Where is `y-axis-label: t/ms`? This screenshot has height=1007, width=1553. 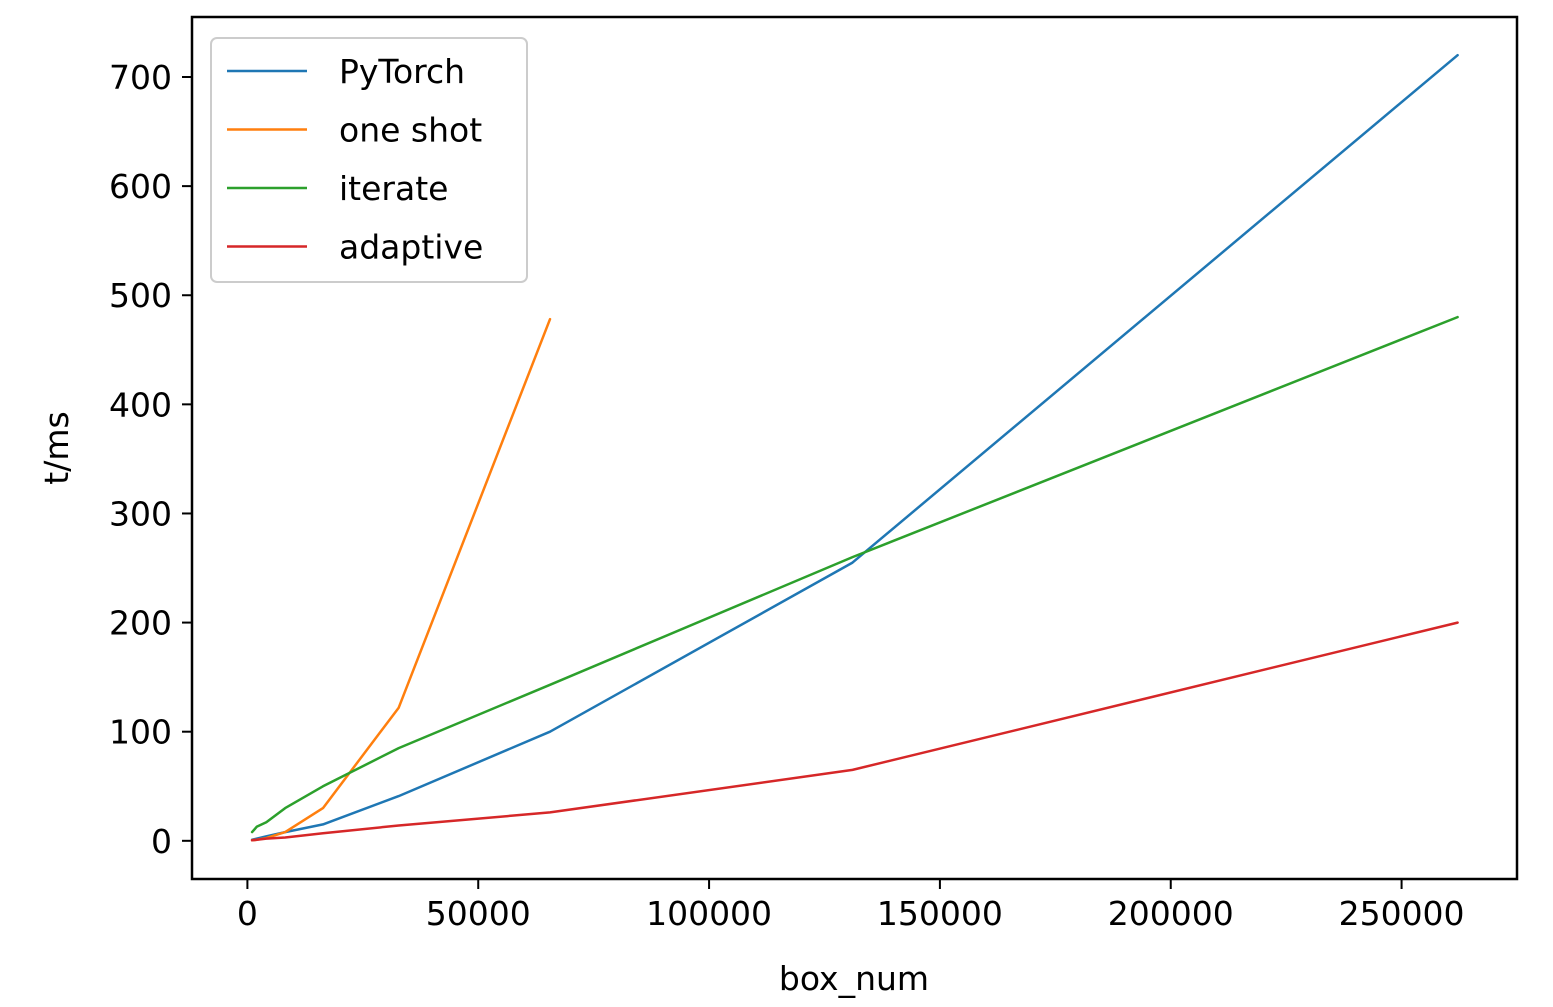
y-axis-label: t/ms is located at coordinates (56, 447).